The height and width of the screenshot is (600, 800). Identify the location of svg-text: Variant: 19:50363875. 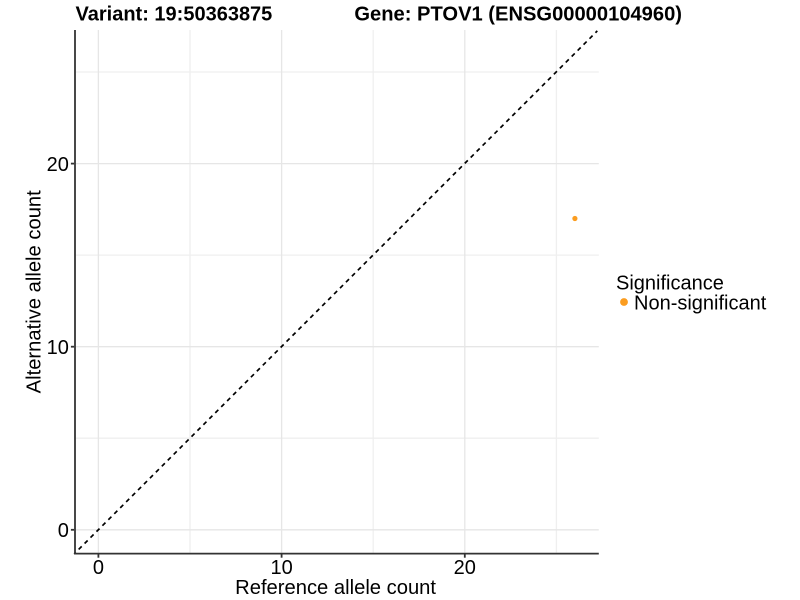
(174, 15).